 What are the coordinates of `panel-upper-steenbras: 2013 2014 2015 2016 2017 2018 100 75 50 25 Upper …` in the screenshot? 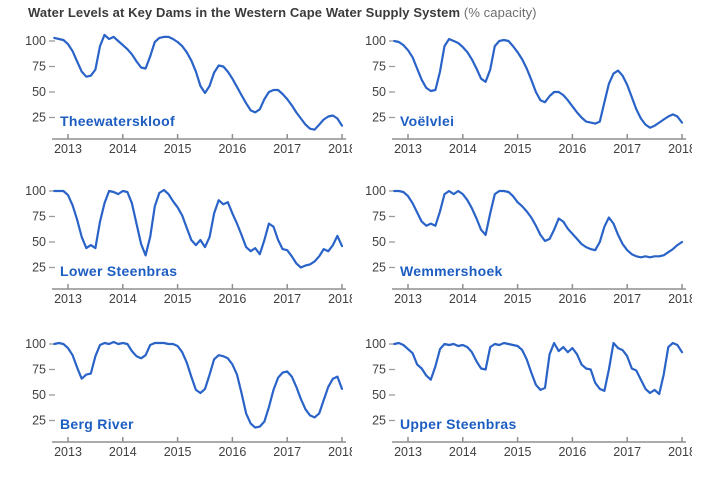 It's located at (524, 398).